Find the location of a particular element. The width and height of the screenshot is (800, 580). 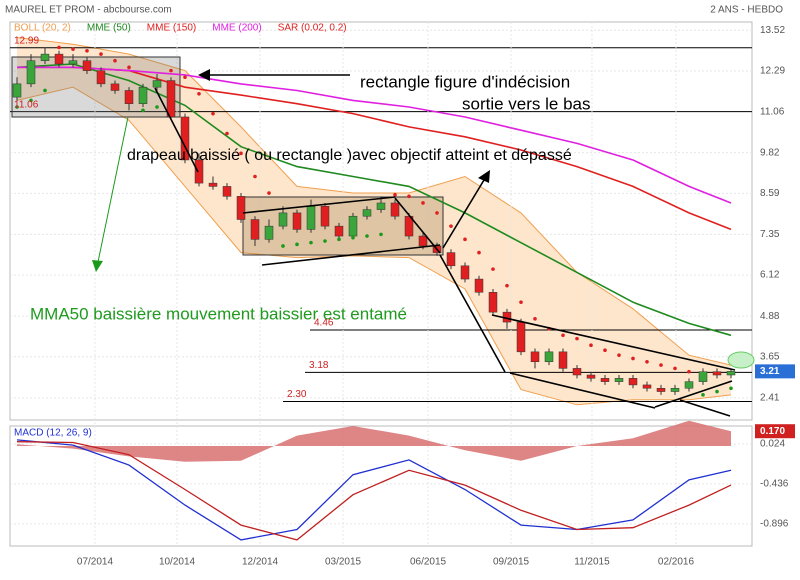

y-tick-label: 4.88 is located at coordinates (770, 316).